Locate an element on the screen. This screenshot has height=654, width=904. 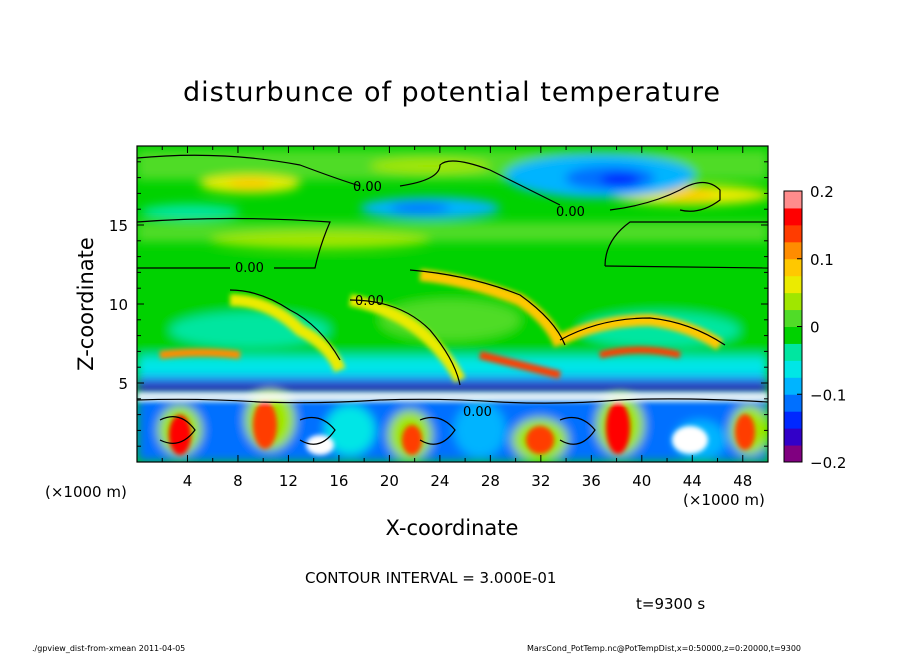
colorbar is located at coordinates (793, 327).